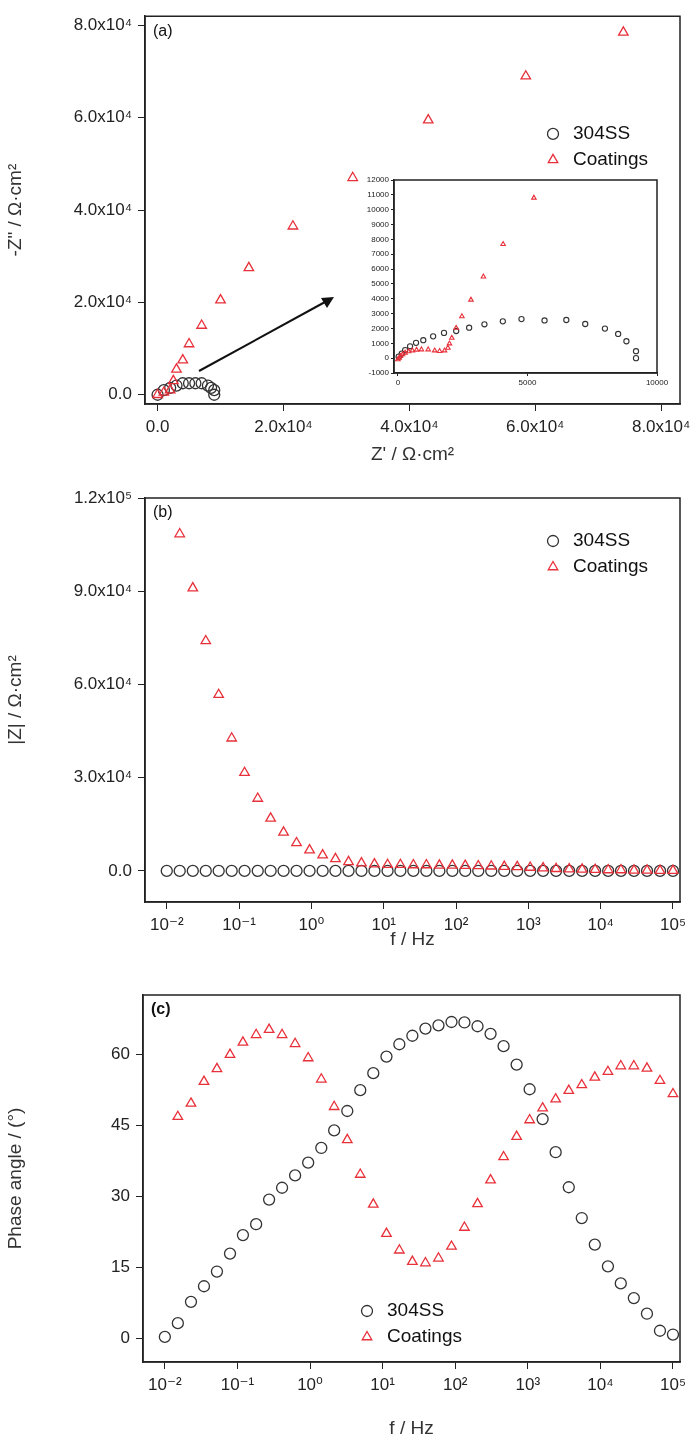 The width and height of the screenshot is (700, 1444). Describe the element at coordinates (527, 382) in the screenshot. I see `x-tick-label: 5000` at that location.